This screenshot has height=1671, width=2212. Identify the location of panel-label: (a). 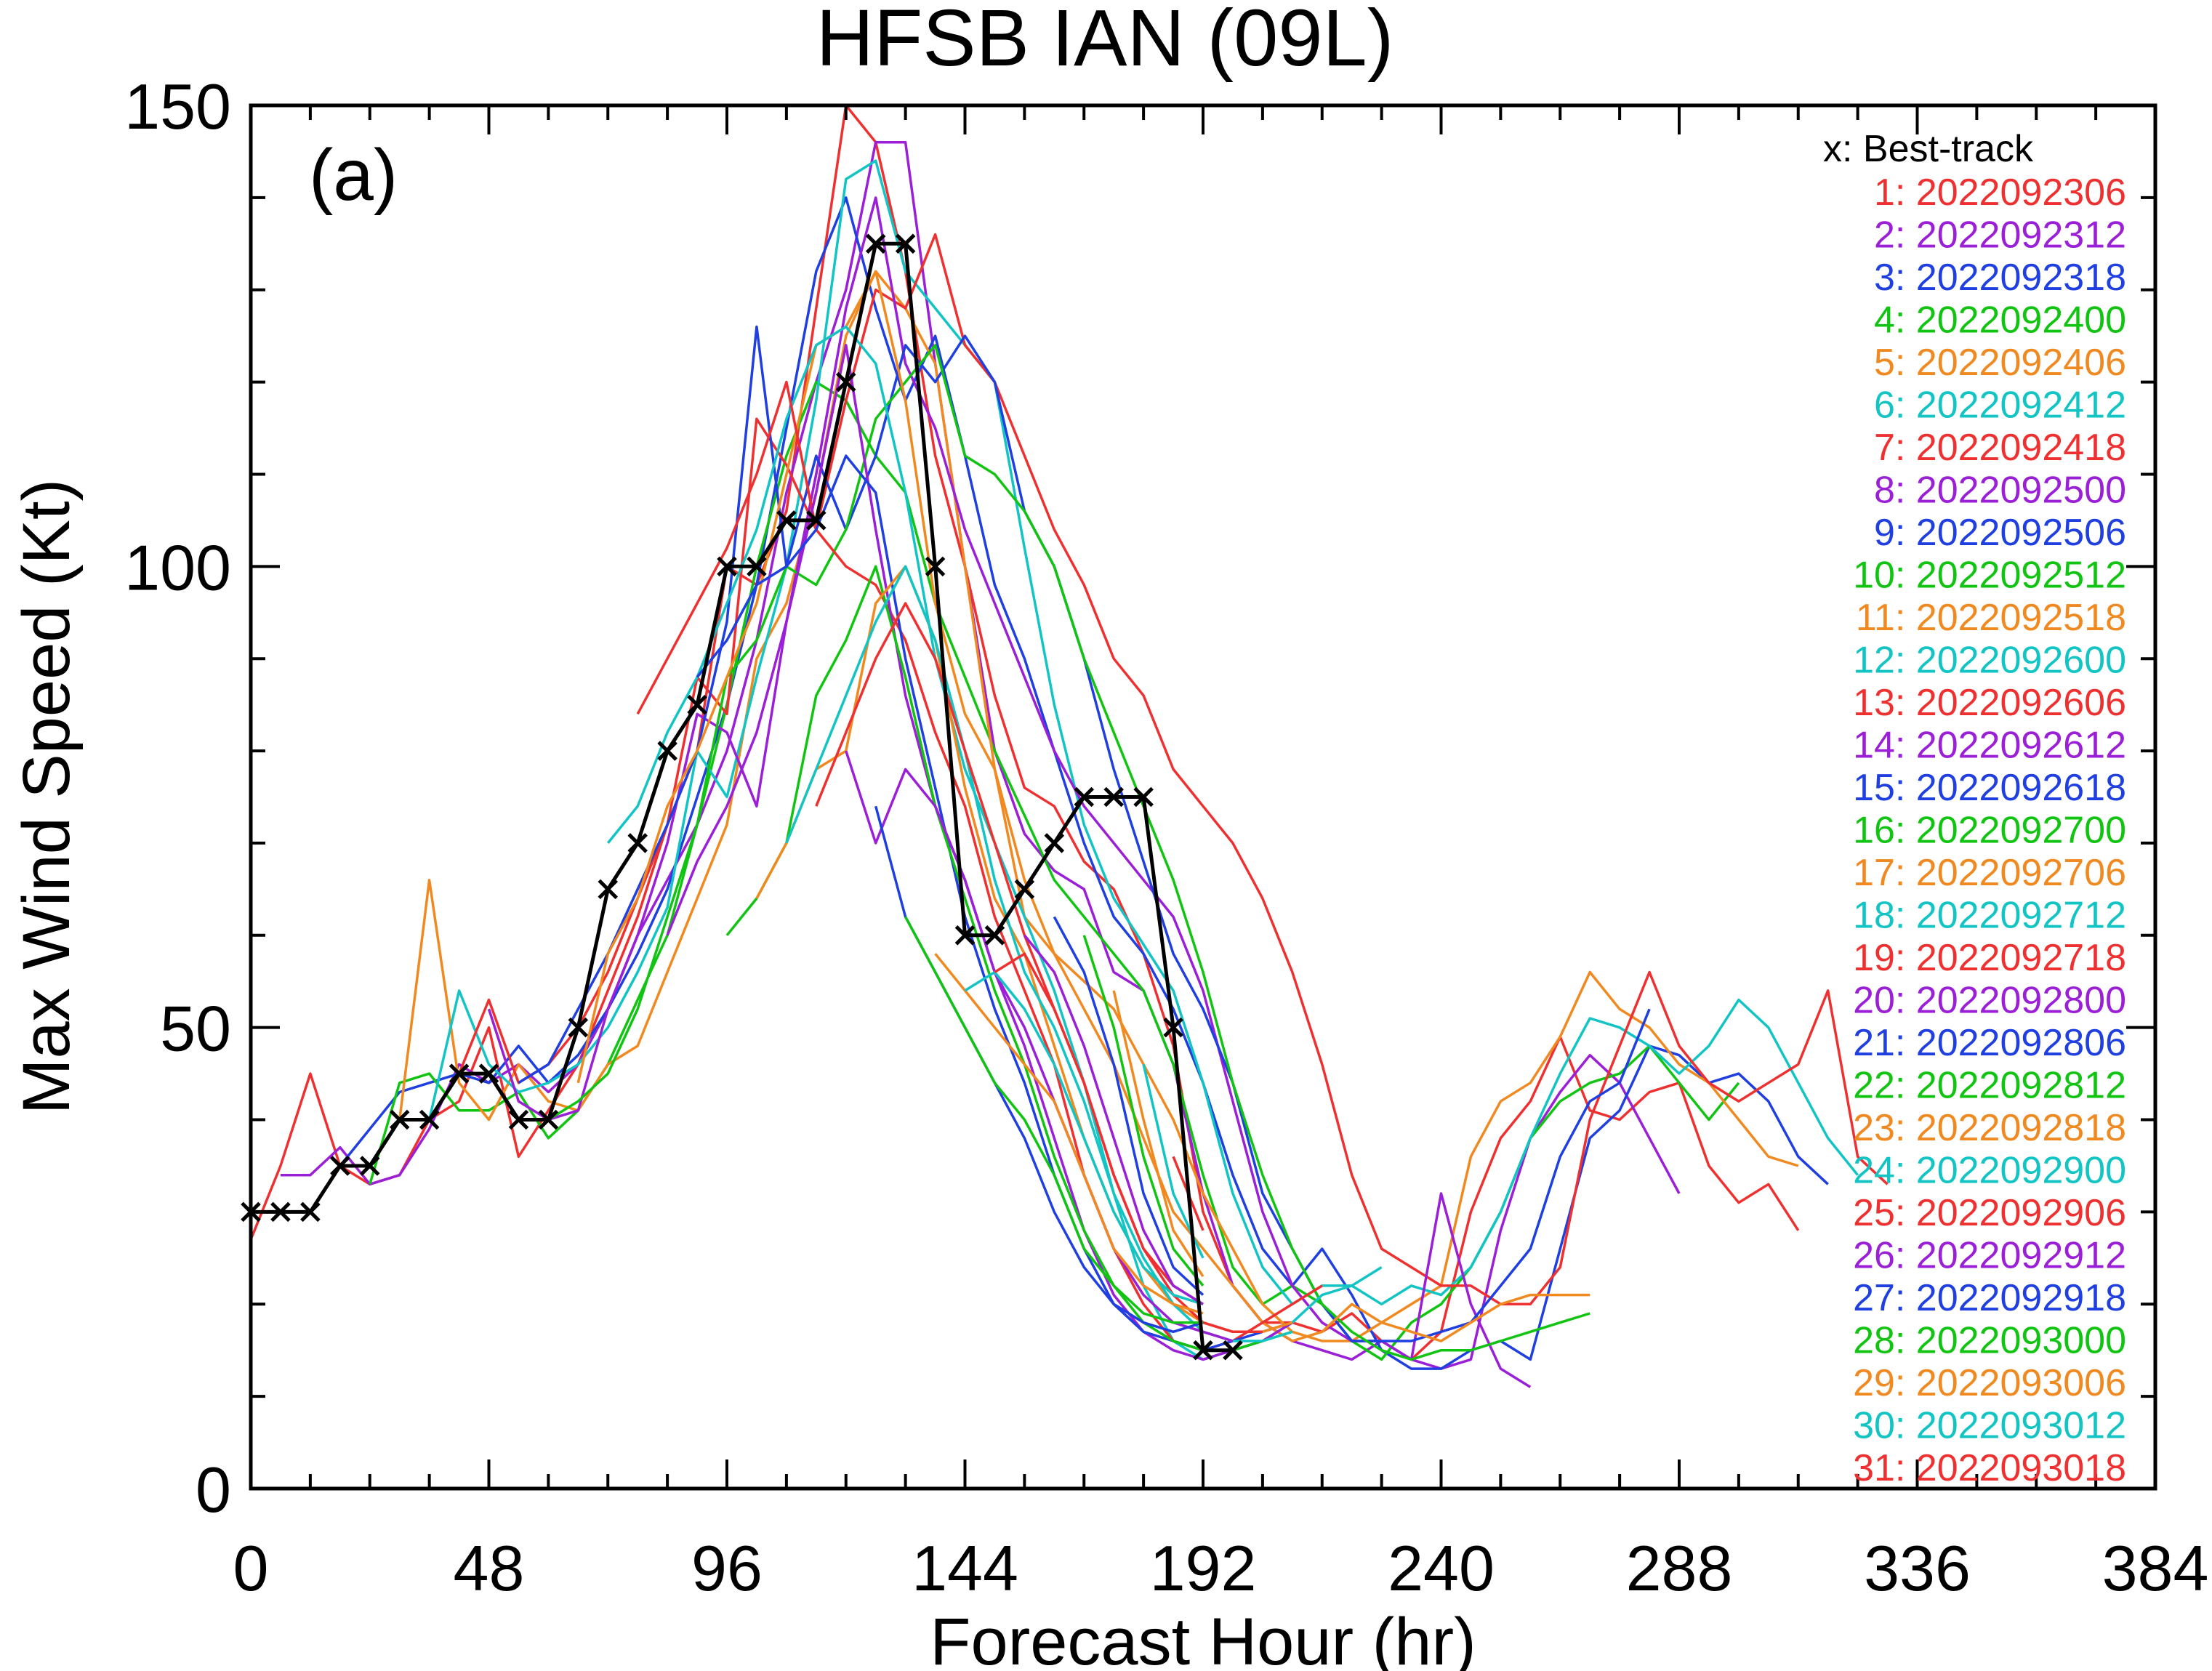
(353, 175).